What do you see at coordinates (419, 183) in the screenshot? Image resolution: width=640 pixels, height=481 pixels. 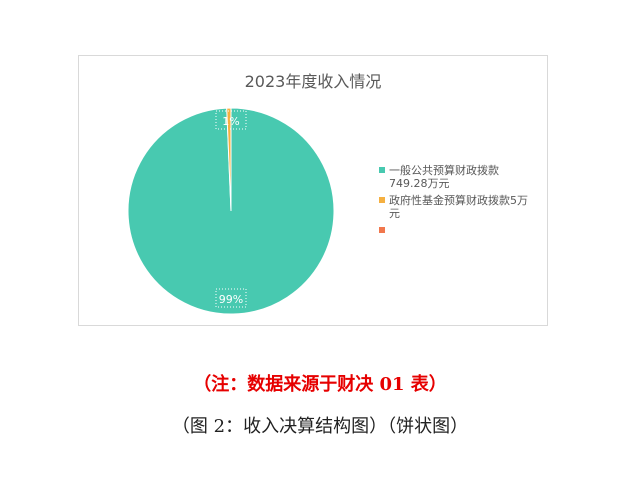 I see `legend-label: 749.28万元` at bounding box center [419, 183].